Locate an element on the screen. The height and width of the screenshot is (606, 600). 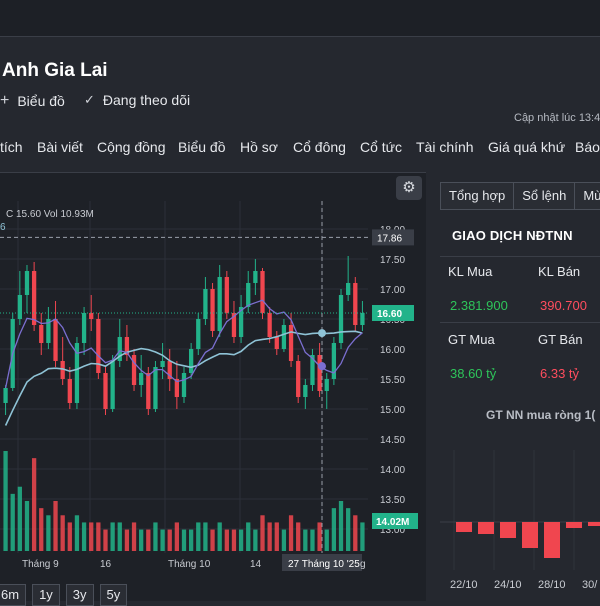
nav-item-analysis: tích is located at coordinates (11, 147).